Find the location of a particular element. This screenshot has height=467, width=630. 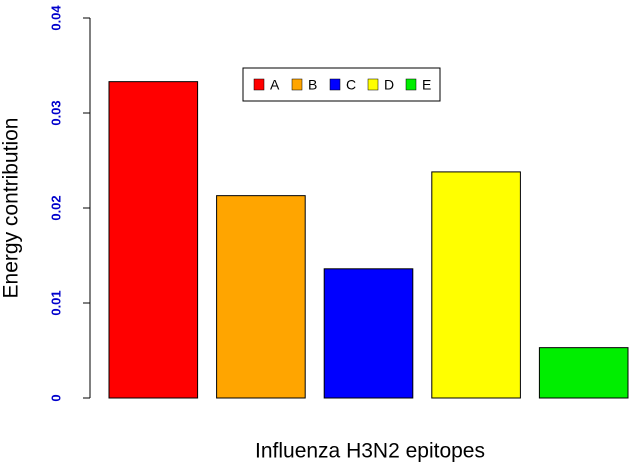

y-tick-label: 0.01 is located at coordinates (55, 302).